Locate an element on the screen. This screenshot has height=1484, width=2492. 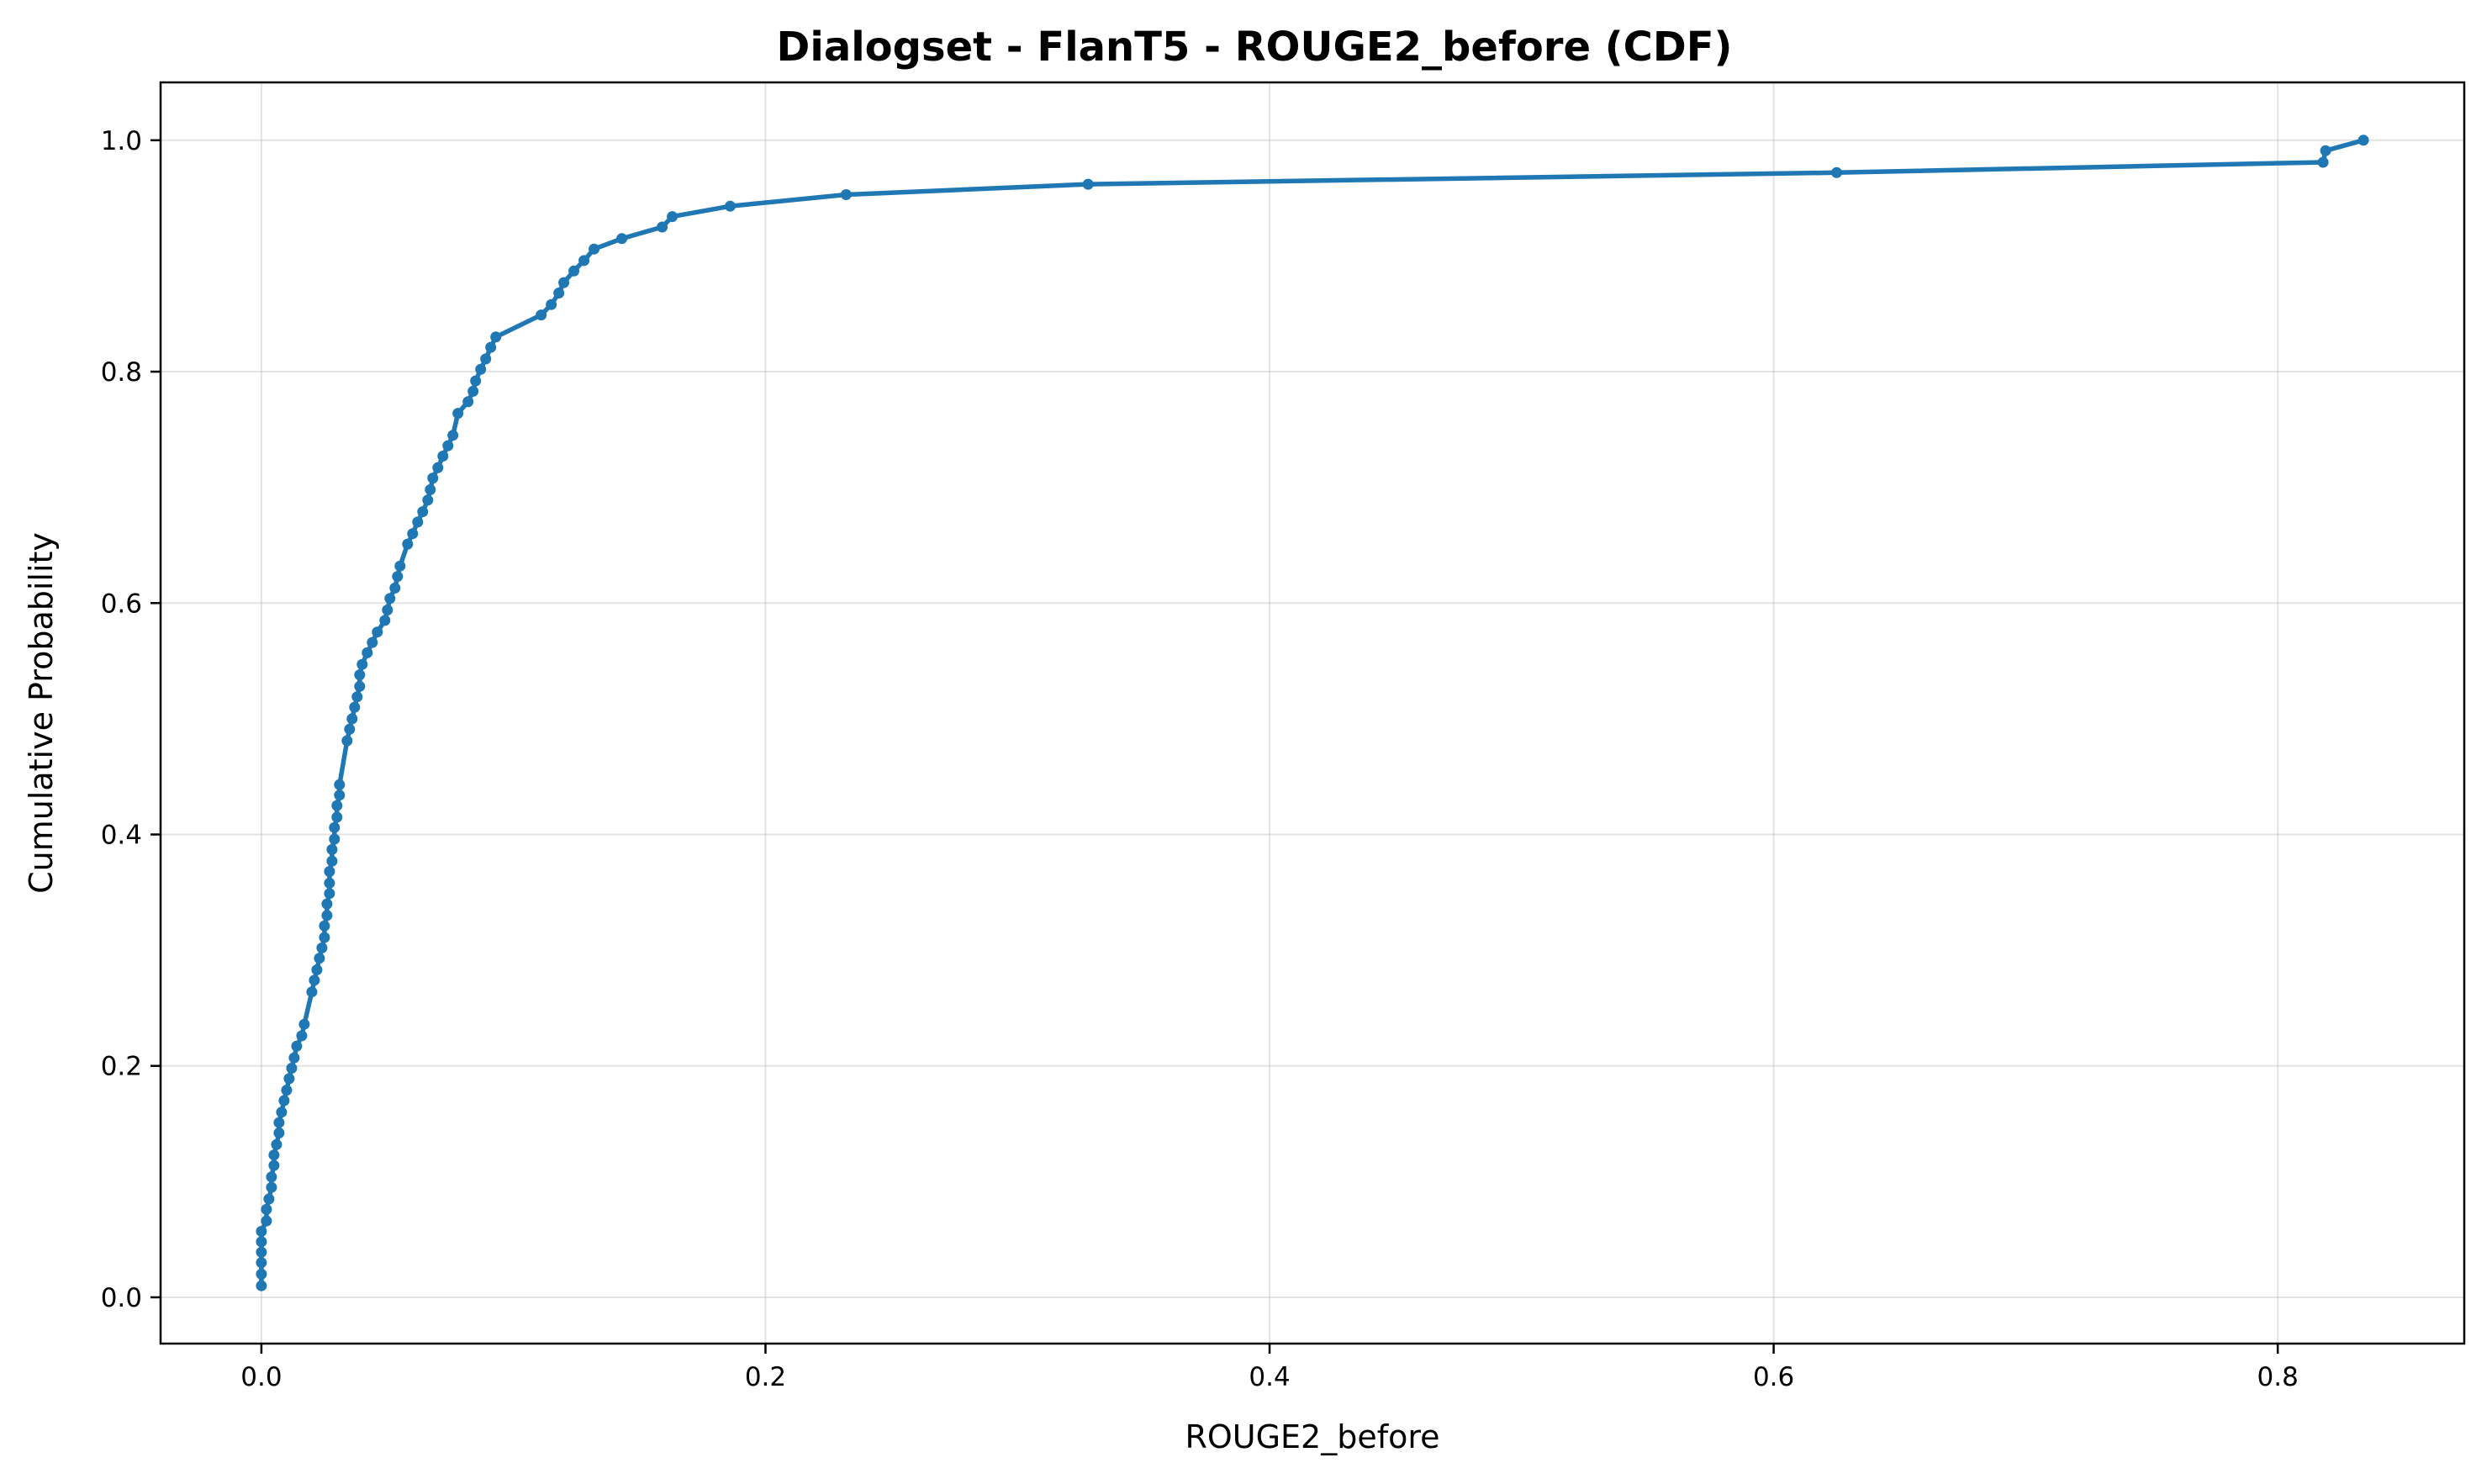
y-tick-label: 0.8 is located at coordinates (121, 372).